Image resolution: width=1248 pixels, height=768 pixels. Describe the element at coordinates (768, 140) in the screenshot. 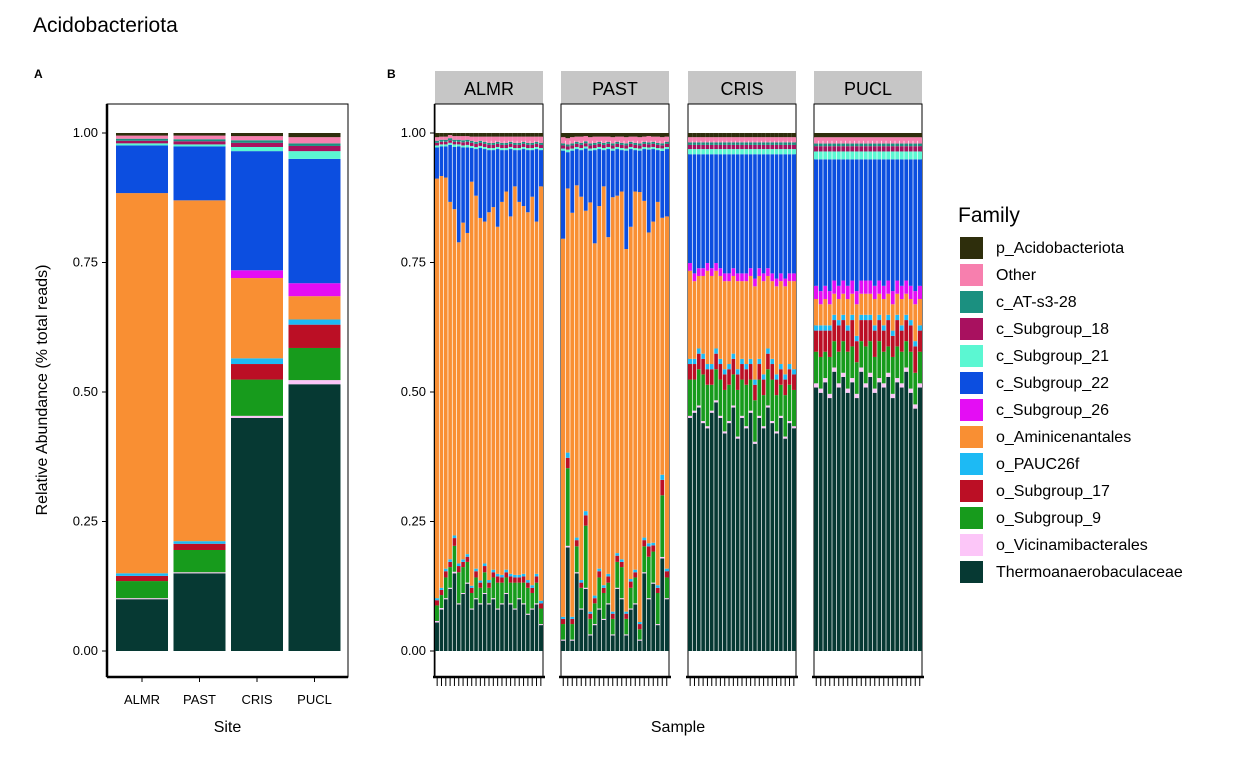

I see `sample-segment-cris-19-other` at that location.